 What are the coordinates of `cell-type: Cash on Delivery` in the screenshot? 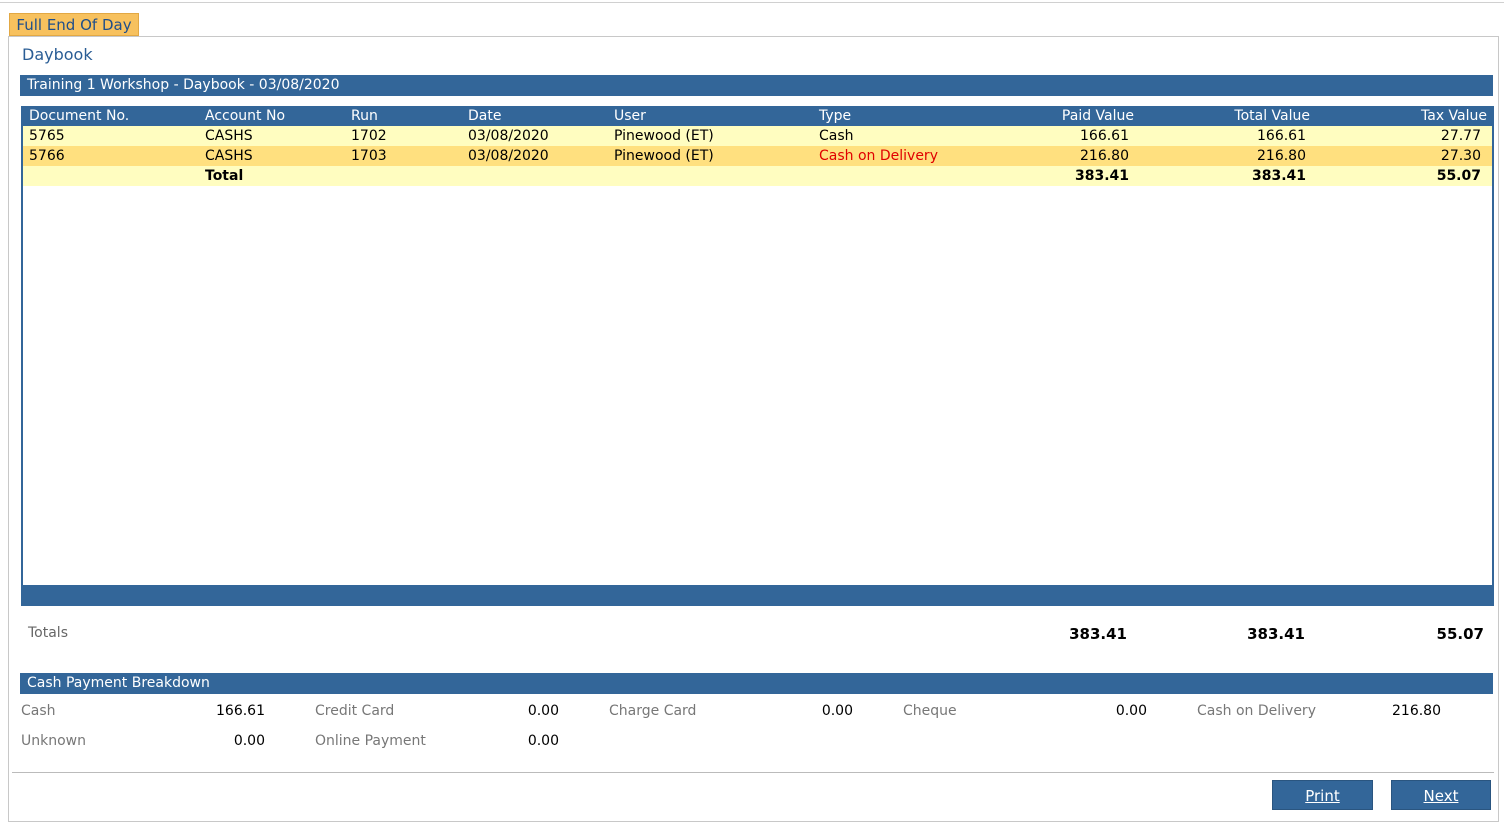 It's located at (878, 156).